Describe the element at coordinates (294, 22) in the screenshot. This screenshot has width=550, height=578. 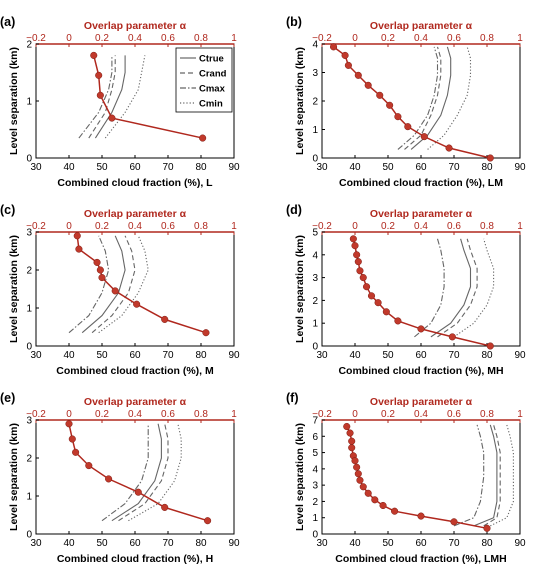
I see `panel-label: (b)` at that location.